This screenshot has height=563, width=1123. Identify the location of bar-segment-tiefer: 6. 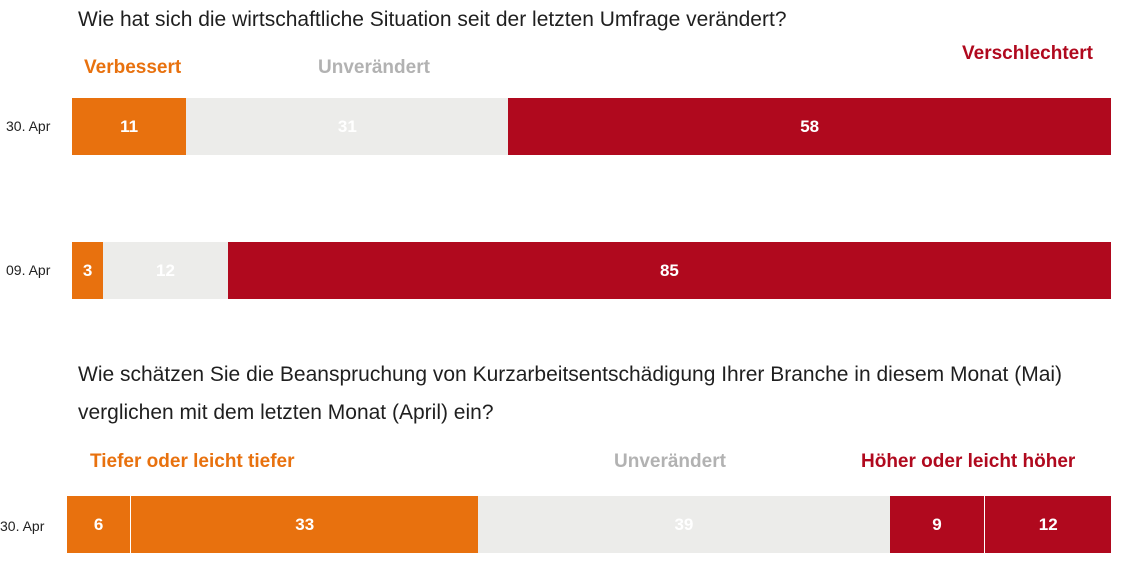
(99, 524).